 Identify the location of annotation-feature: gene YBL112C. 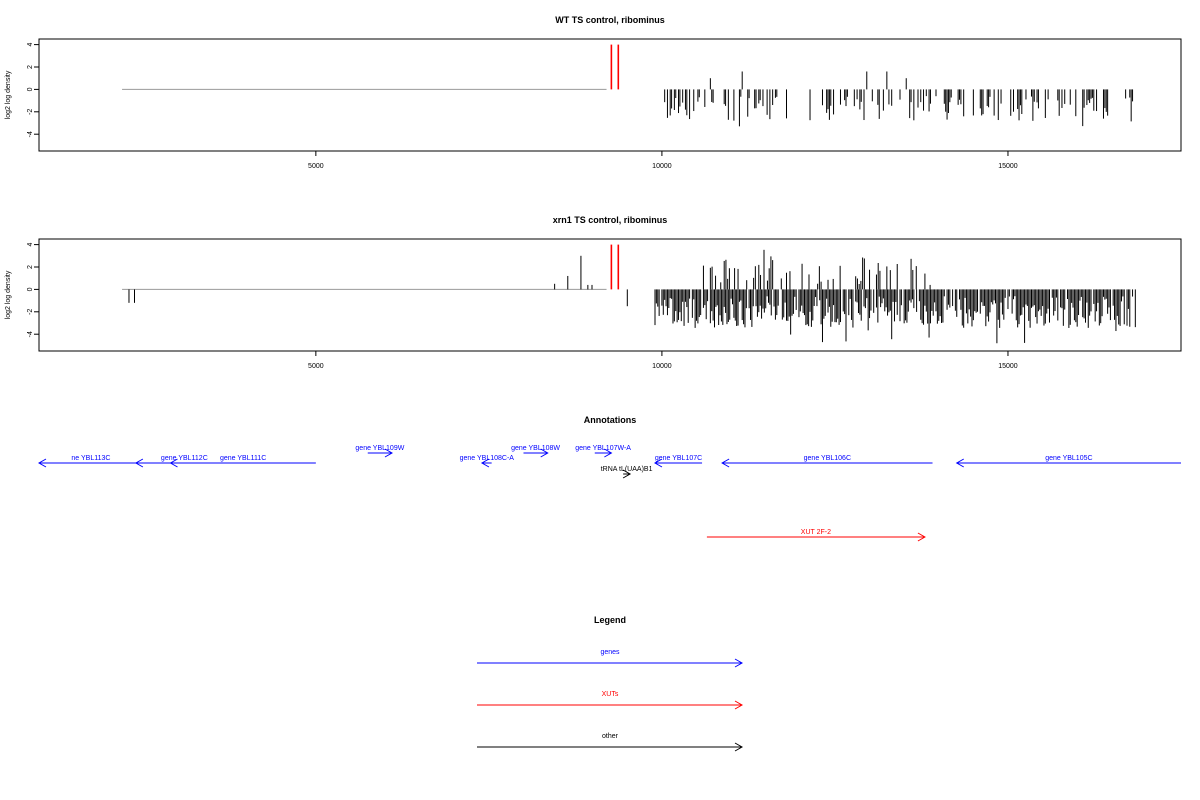
(183, 461).